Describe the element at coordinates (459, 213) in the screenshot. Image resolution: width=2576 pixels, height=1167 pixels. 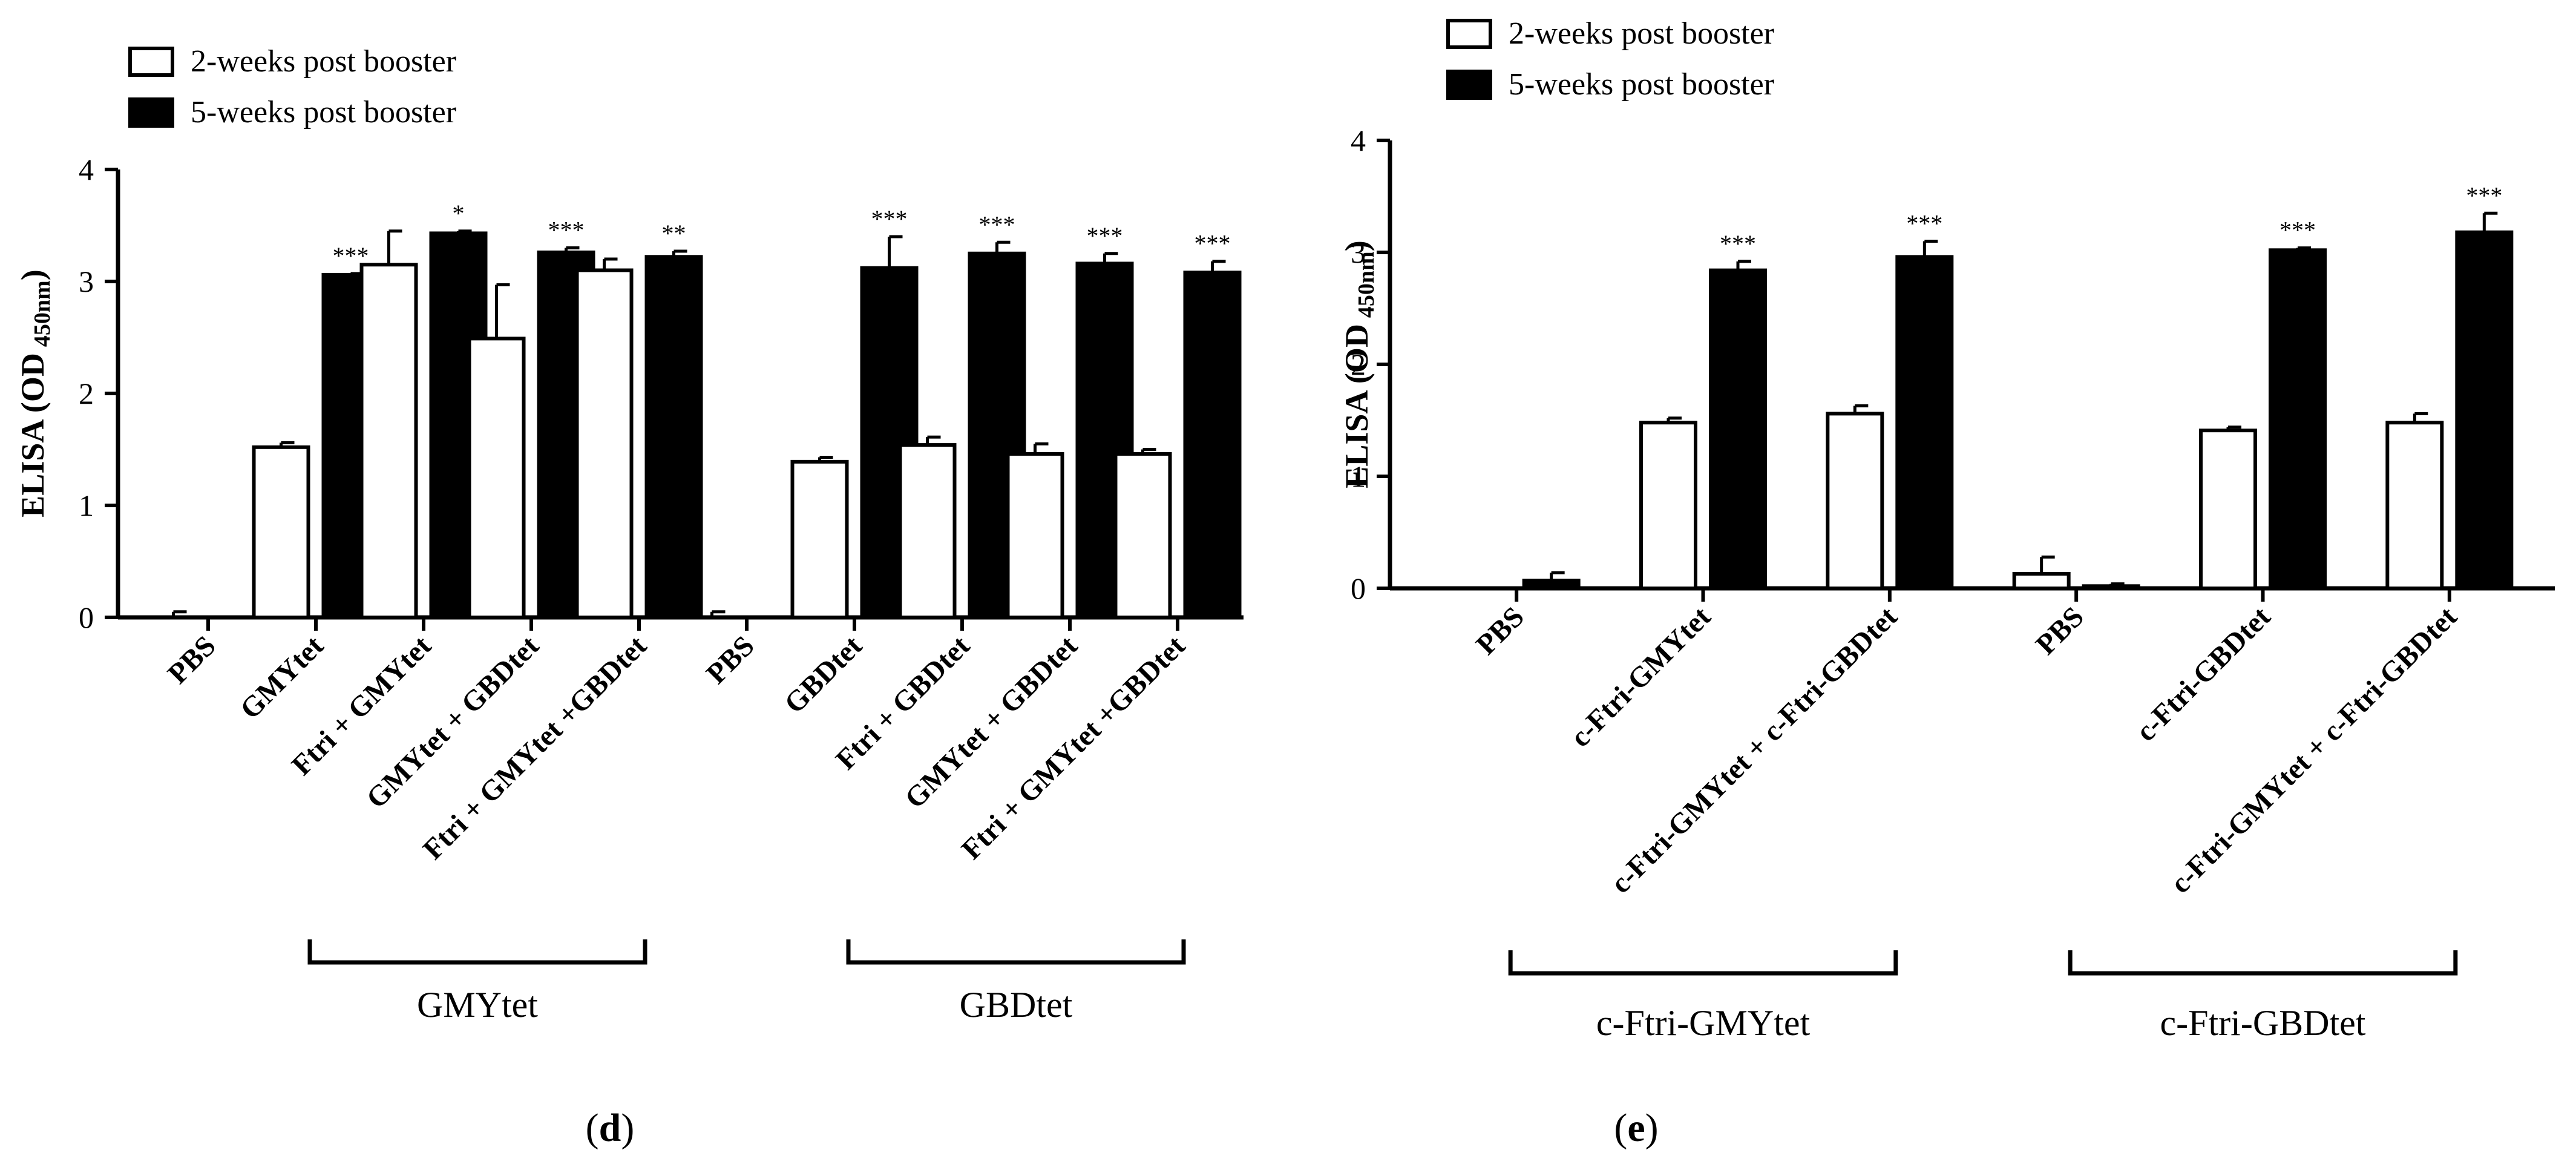
I see `significance-3: *` at that location.